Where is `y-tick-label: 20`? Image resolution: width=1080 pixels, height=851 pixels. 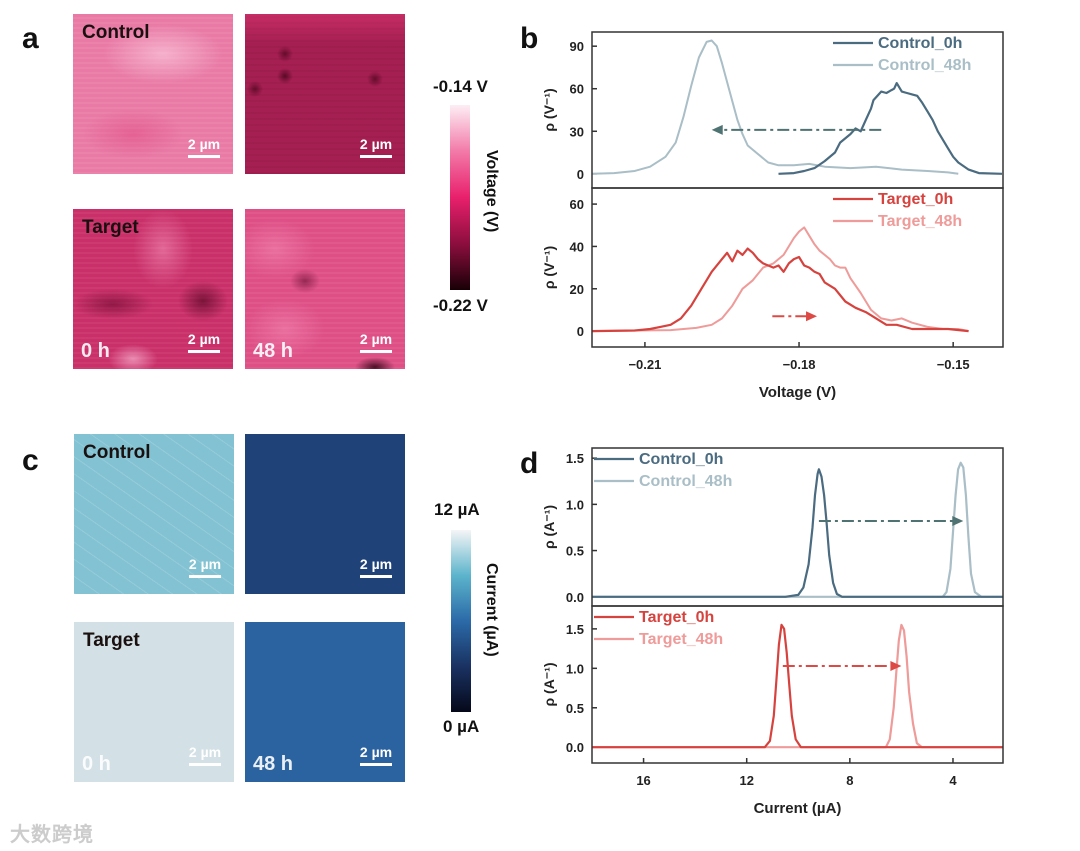
y-tick-label: 20 is located at coordinates (577, 289).